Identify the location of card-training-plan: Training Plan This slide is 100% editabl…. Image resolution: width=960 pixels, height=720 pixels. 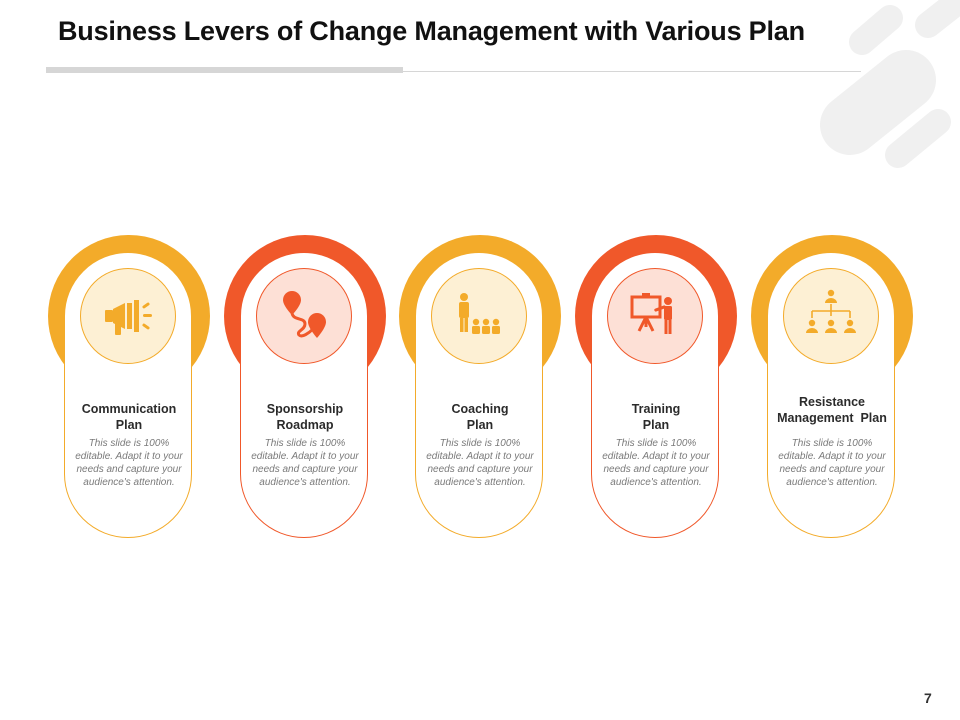
(656, 388).